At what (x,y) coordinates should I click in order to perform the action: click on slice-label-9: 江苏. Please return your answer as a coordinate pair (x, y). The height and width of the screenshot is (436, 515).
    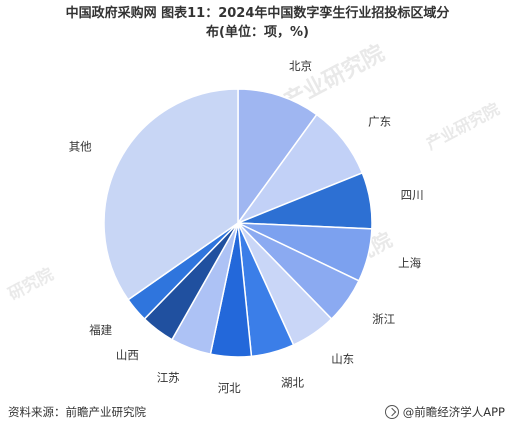
    Looking at the image, I should click on (168, 377).